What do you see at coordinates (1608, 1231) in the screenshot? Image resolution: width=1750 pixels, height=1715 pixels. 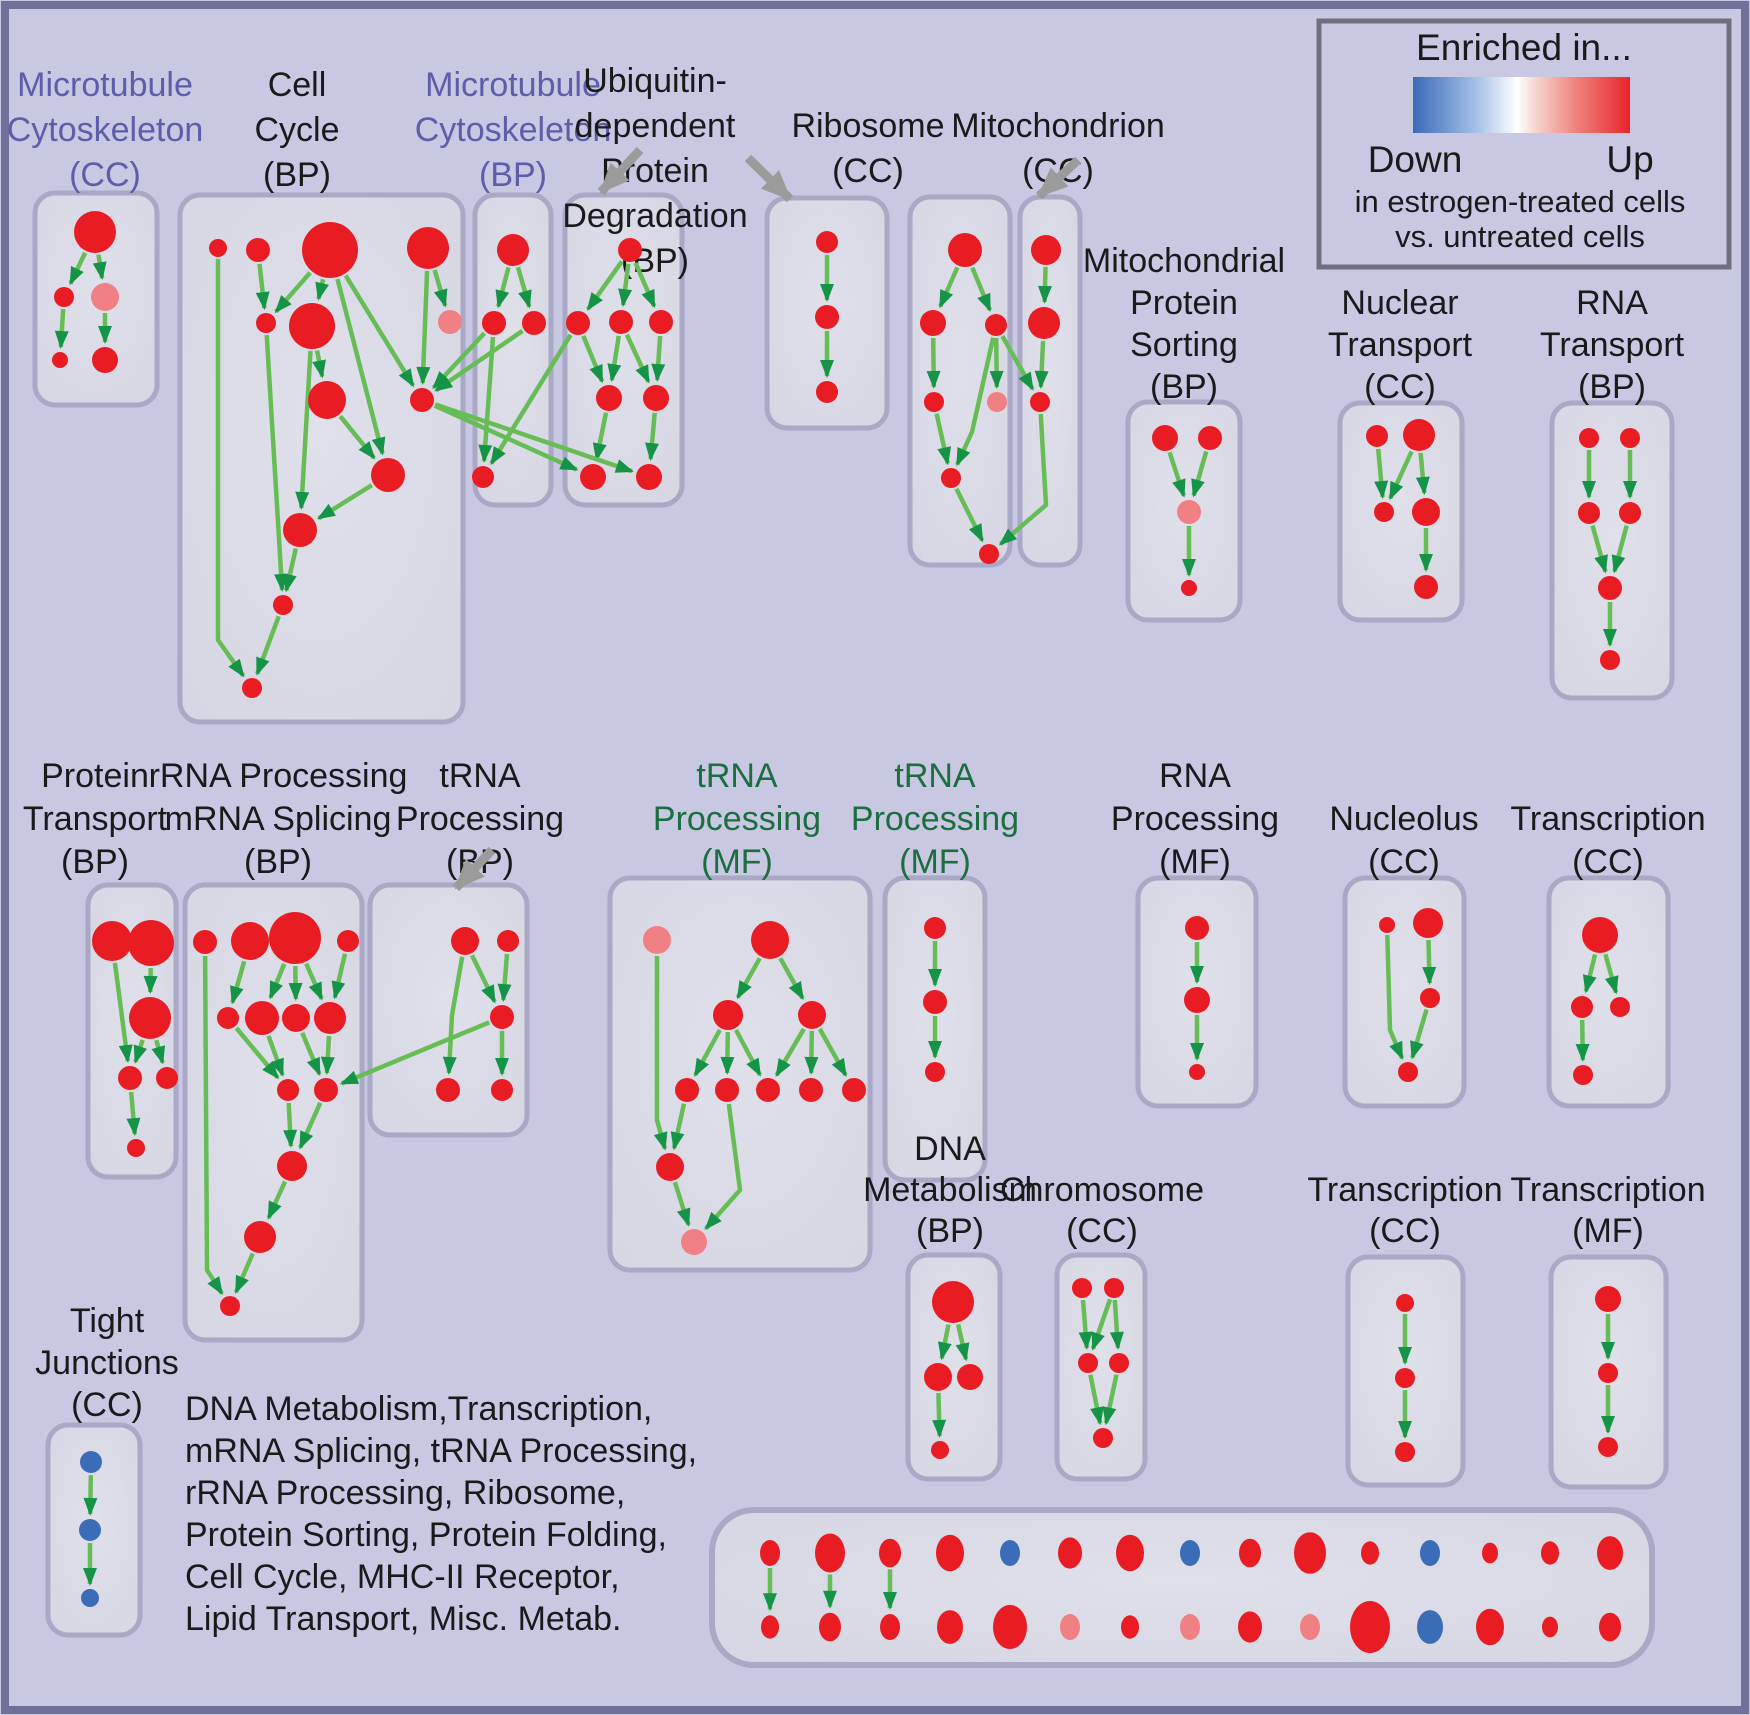 I see `transcription-mf-label-line-1: (MF)` at bounding box center [1608, 1231].